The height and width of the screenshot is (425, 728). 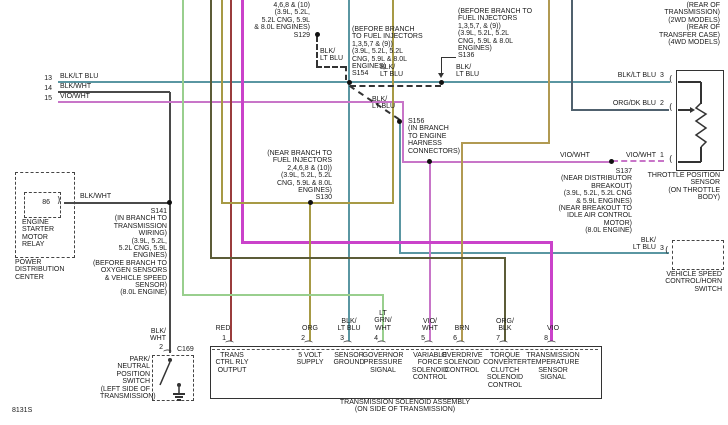 What do you see at coordinates (231, 170) in the screenshot?
I see `wire-red-pin1` at bounding box center [231, 170].